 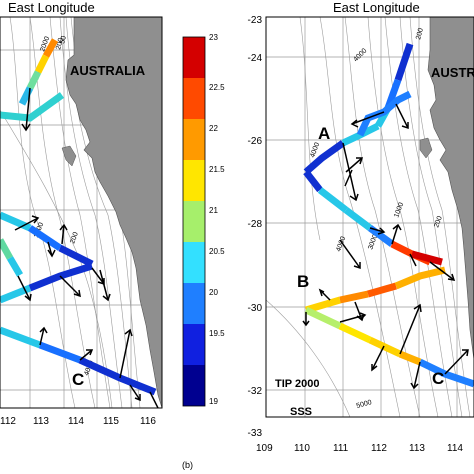 What do you see at coordinates (217, 169) in the screenshot?
I see `colorbar-label: 21.5` at bounding box center [217, 169].